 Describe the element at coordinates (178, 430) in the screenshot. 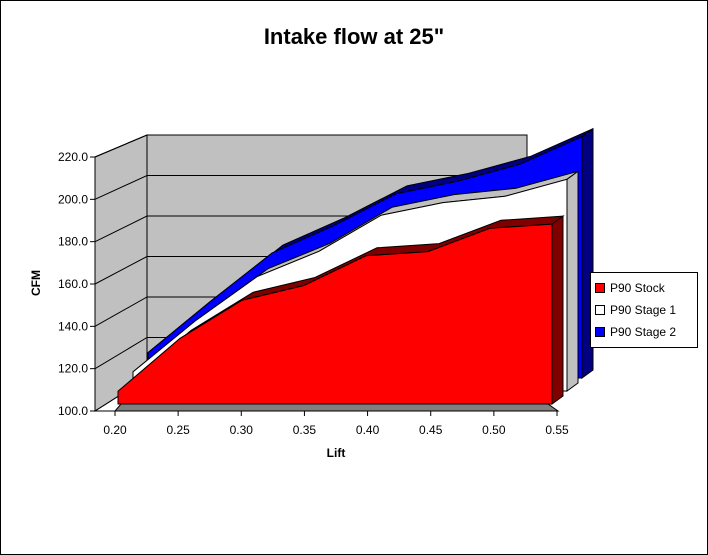

I see `x-tick-label: 0.25` at that location.